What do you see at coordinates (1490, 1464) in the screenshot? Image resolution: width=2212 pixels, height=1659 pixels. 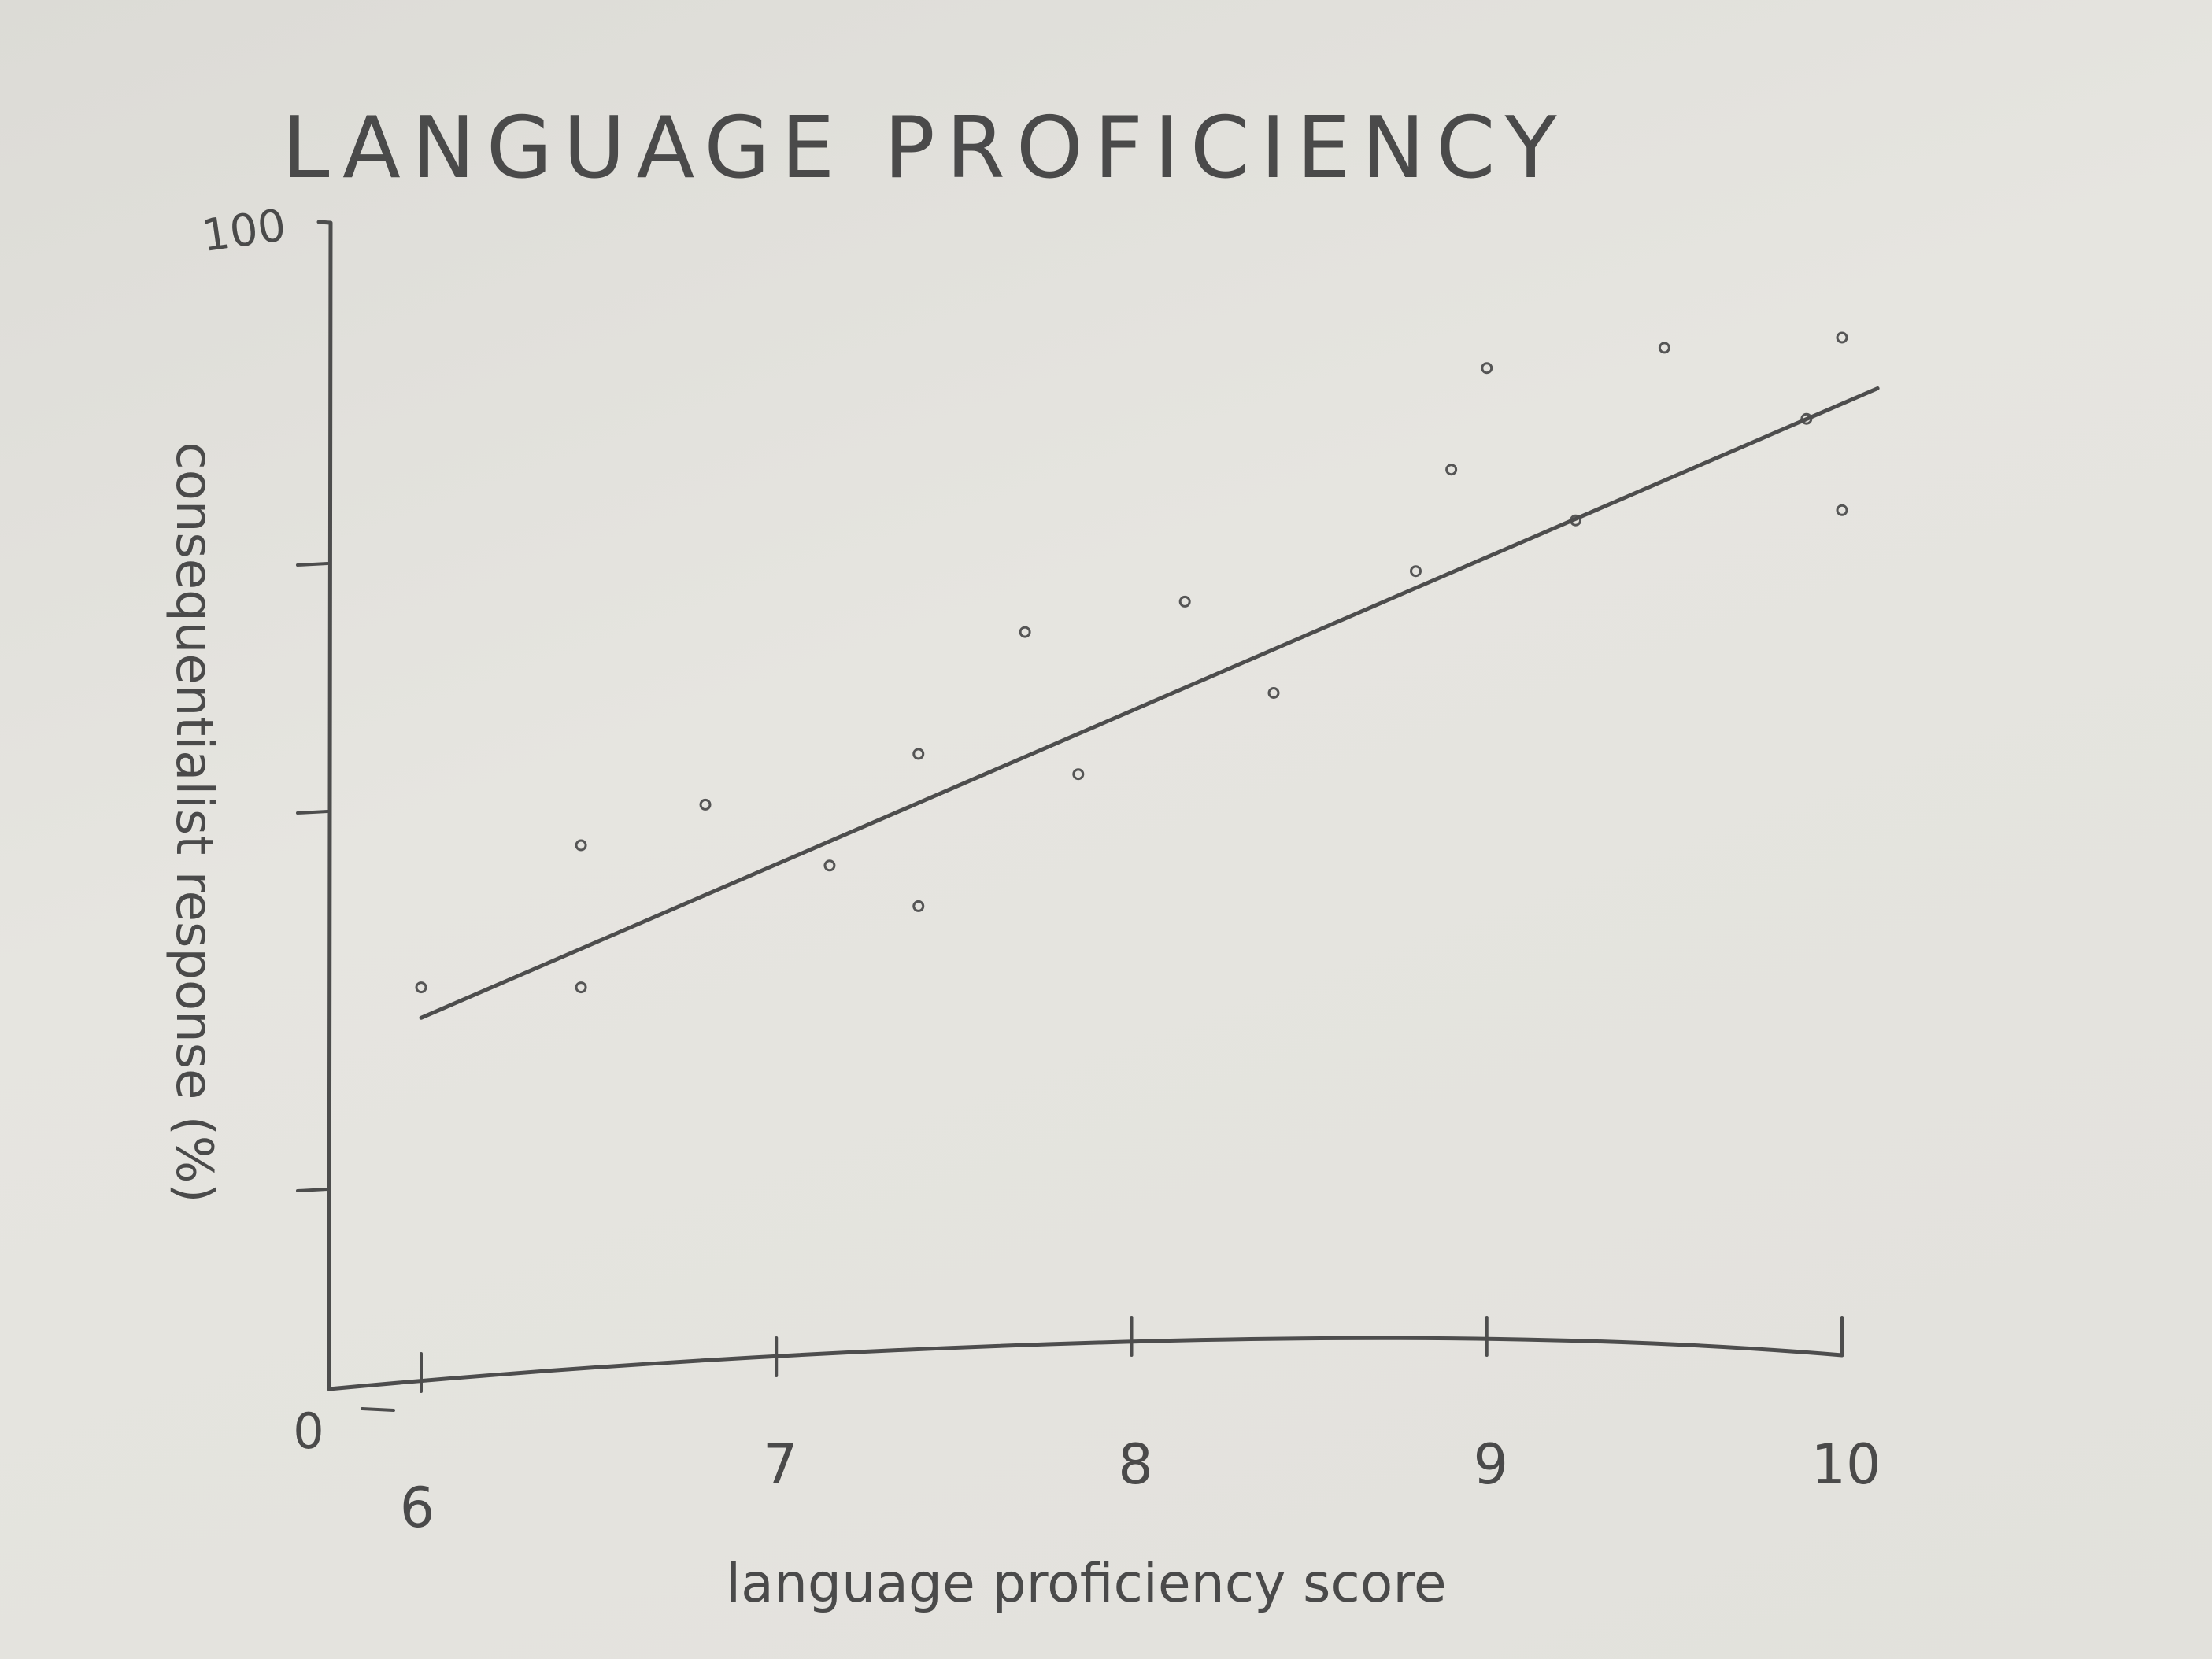 I see `x-tick-label-9: 9` at bounding box center [1490, 1464].